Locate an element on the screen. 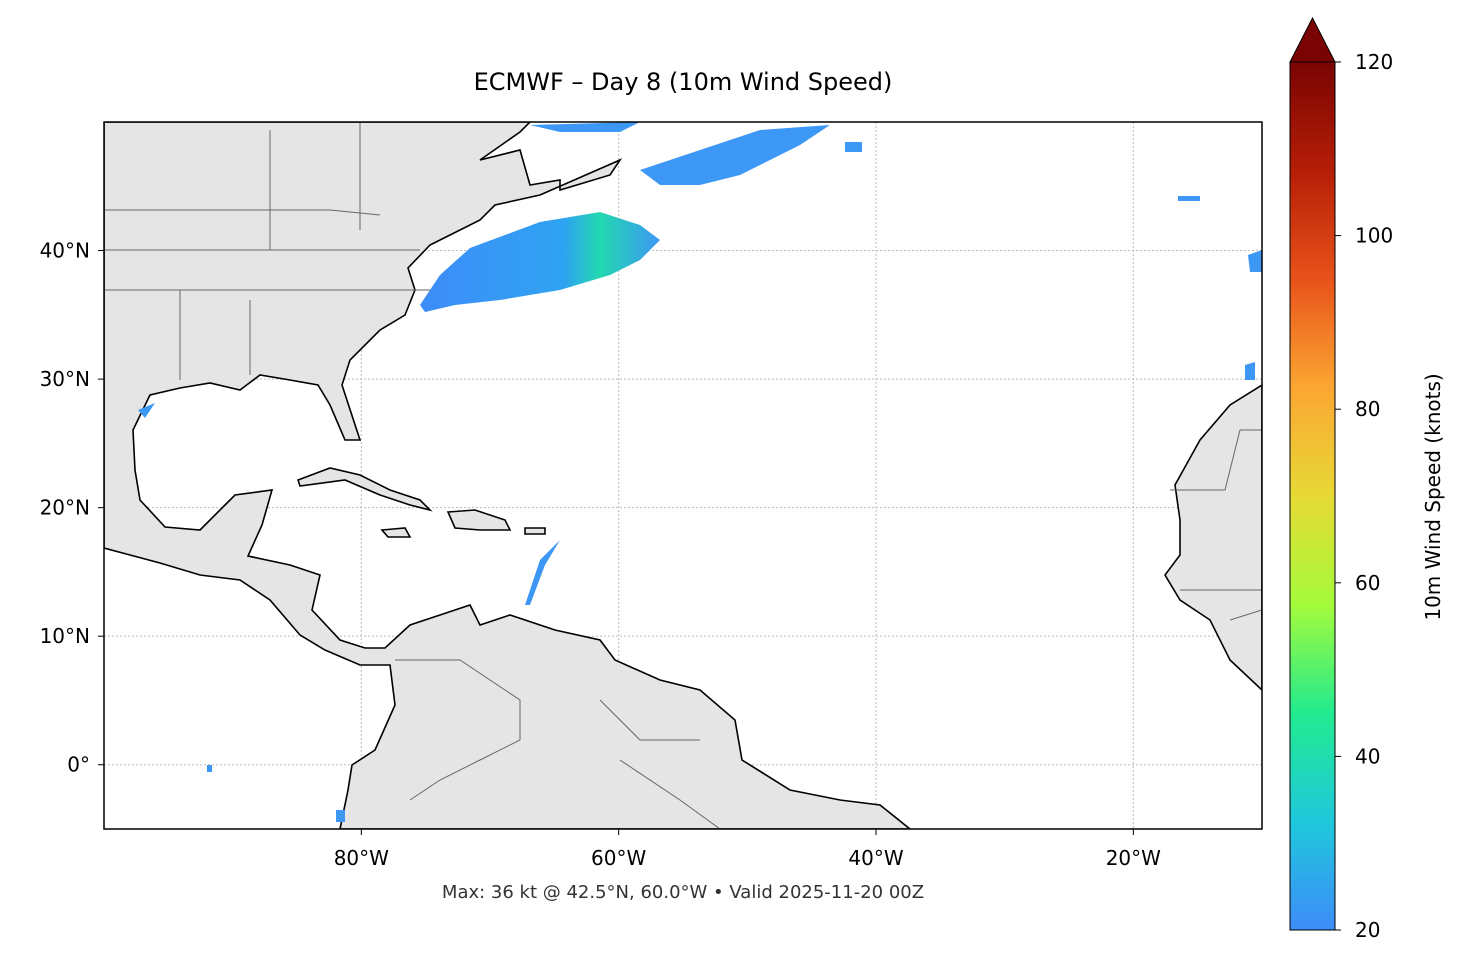 Image resolution: width=1466 pixels, height=973 pixels. colorbar-tick-label: 40 is located at coordinates (1367, 756).